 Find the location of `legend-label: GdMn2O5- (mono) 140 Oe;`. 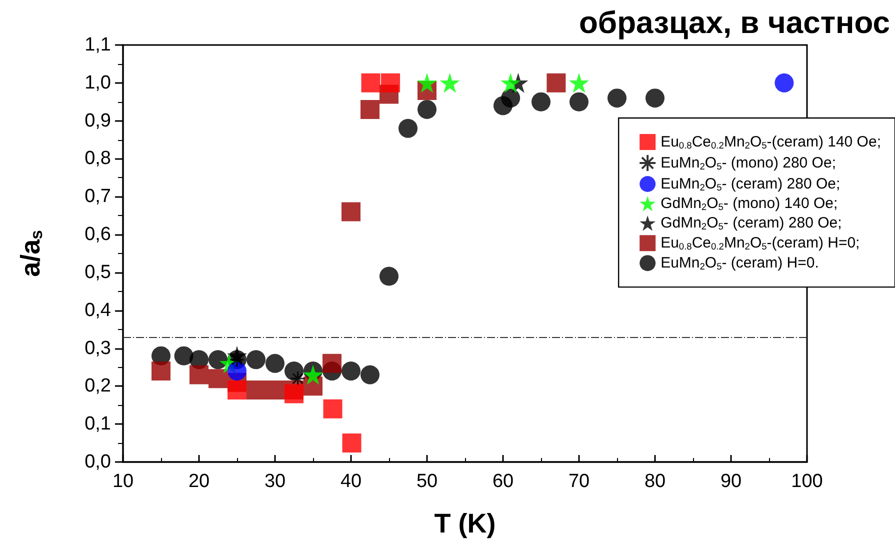

legend-label: GdMn2O5- (mono) 140 Oe; is located at coordinates (749, 203).